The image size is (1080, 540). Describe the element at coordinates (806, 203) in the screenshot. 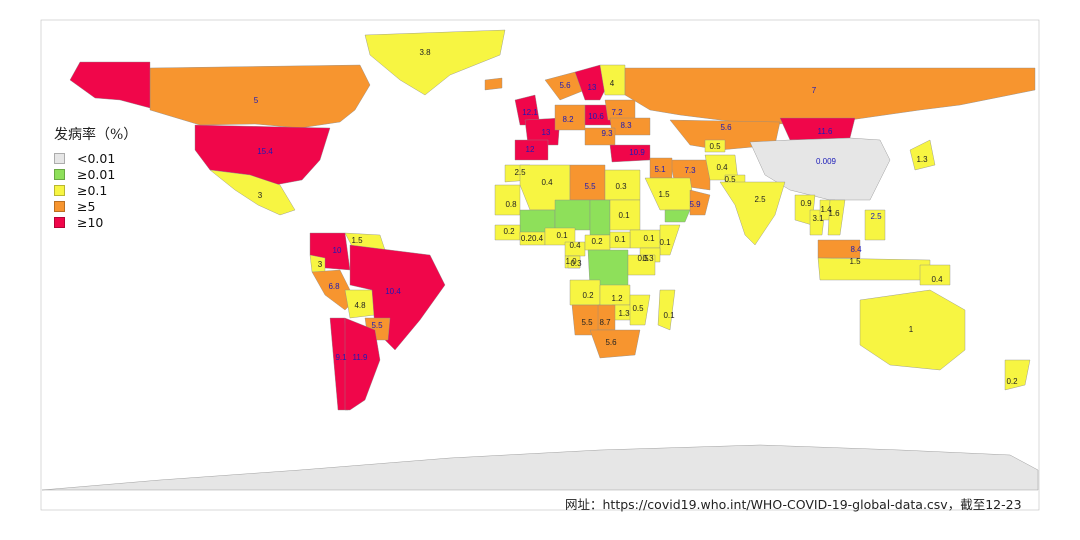

I see `region-value-label: 0.9` at that location.